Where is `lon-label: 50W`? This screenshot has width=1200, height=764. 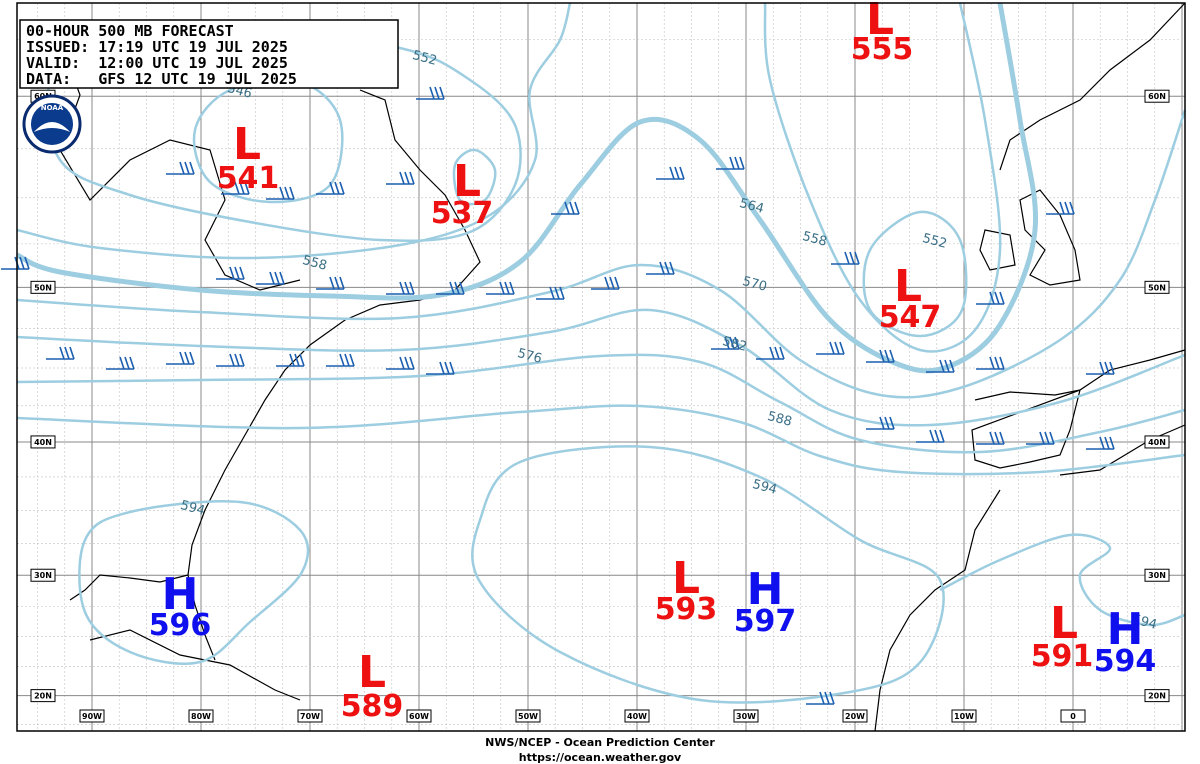 lon-label: 50W is located at coordinates (528, 716).